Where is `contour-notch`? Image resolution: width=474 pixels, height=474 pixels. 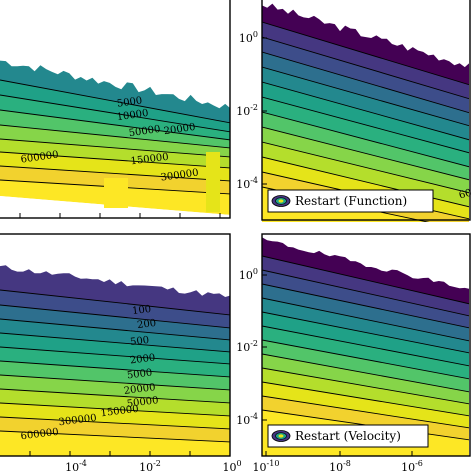
contour-notch is located at coordinates (116, 193).